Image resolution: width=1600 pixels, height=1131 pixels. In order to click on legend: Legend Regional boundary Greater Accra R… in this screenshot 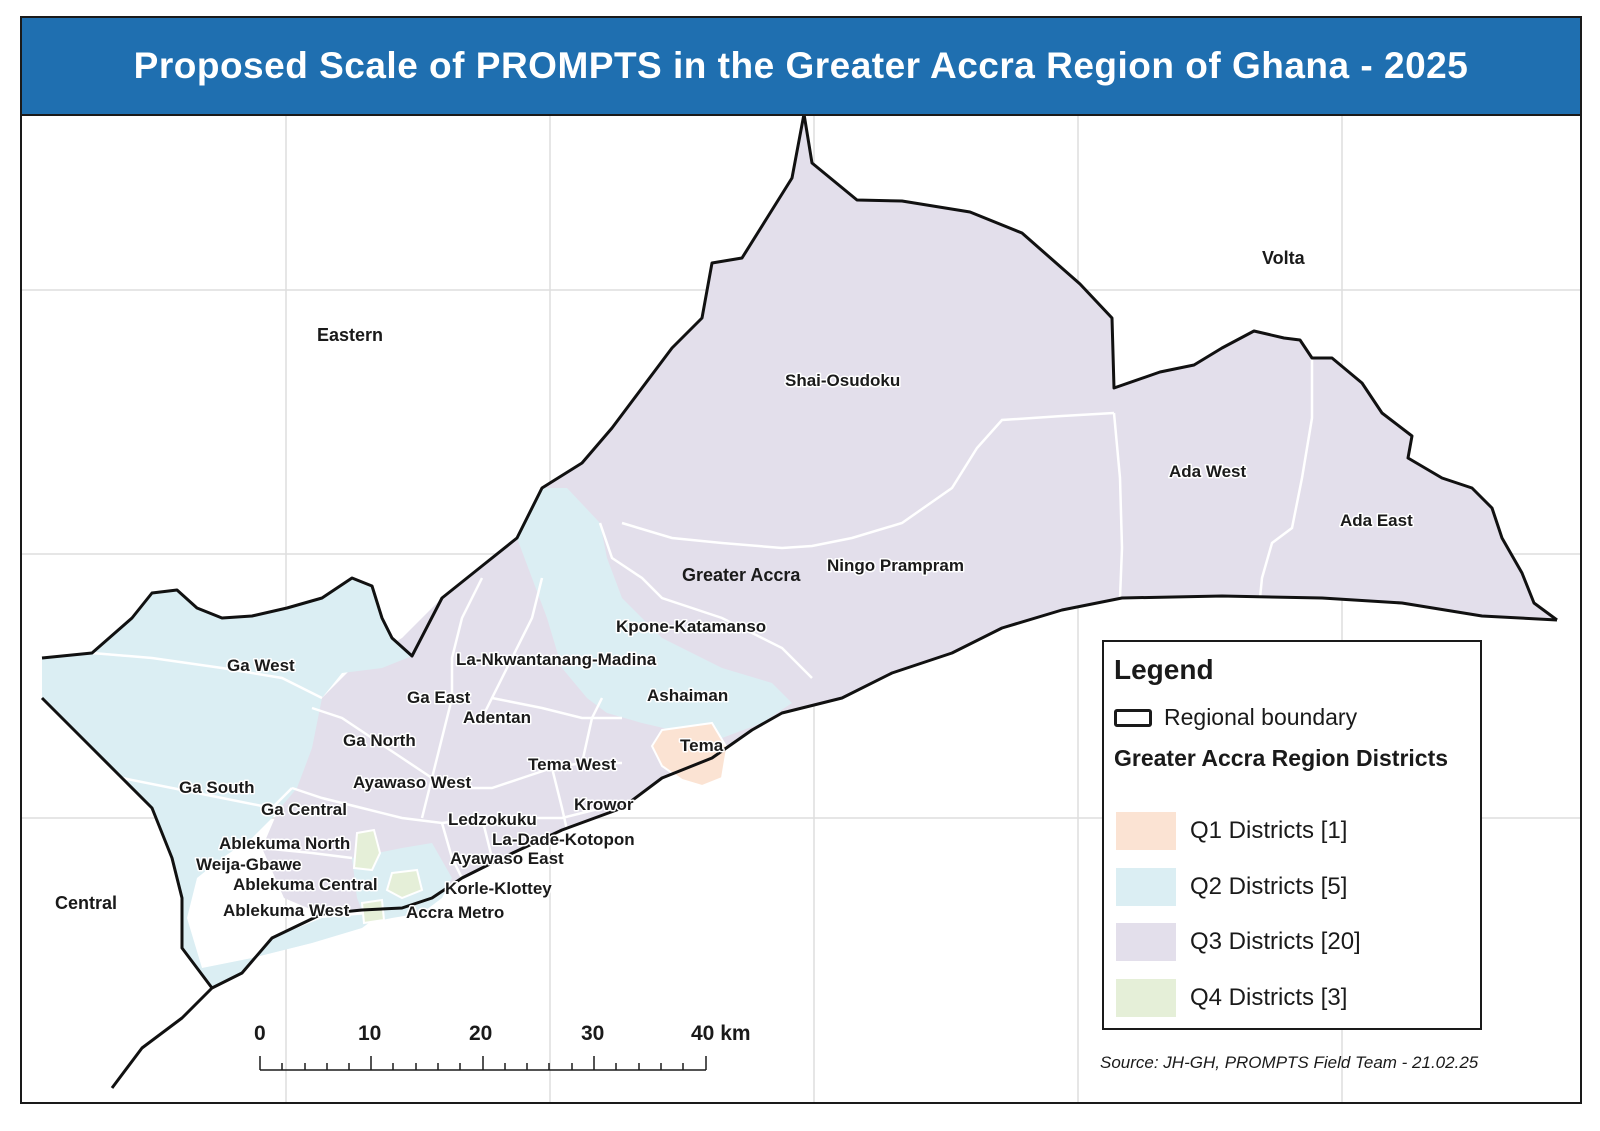, I will do `click(1292, 835)`.